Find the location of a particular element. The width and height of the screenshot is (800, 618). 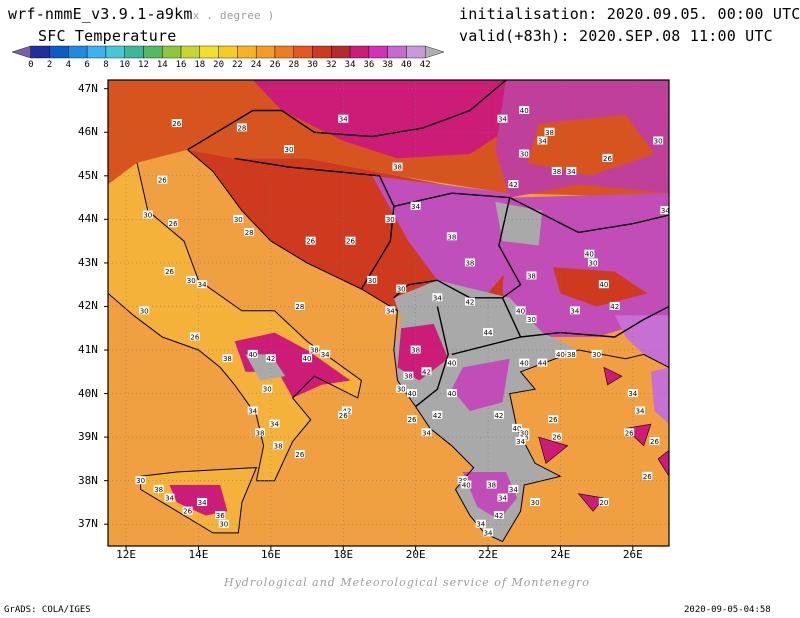

contour-label: 28 is located at coordinates (249, 233).